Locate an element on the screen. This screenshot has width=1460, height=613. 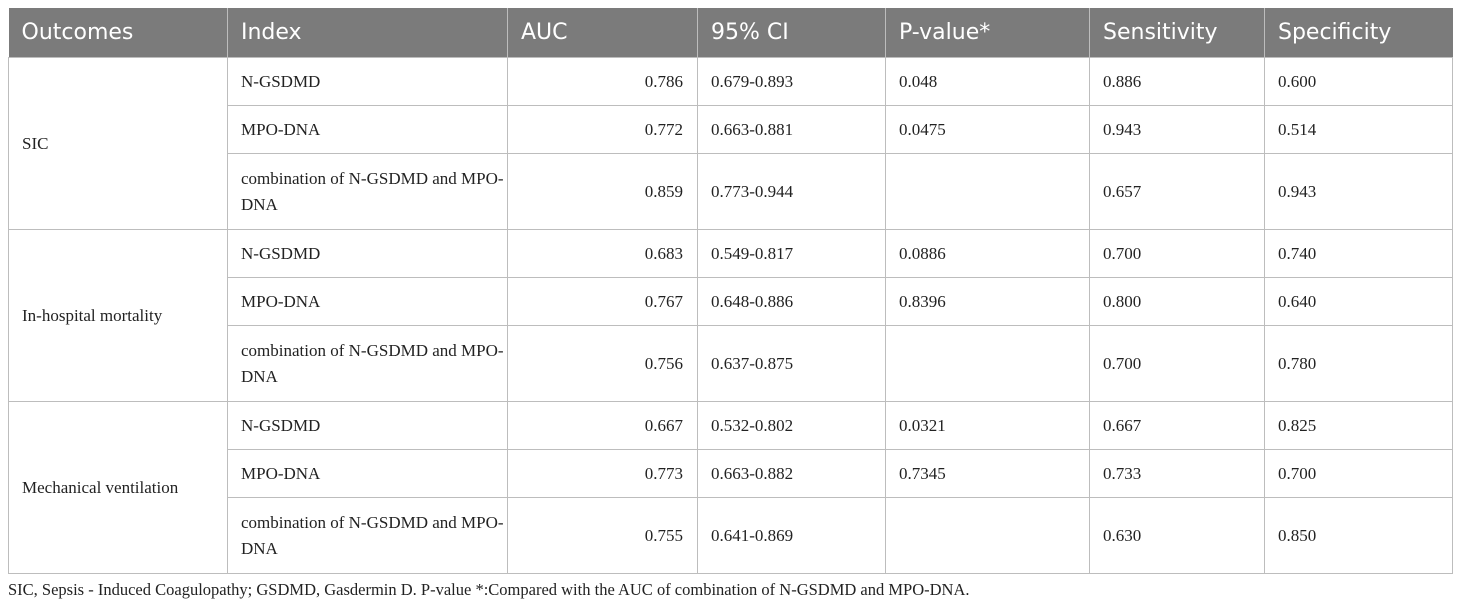
specificity-cell: 0.514 is located at coordinates (1358, 129).